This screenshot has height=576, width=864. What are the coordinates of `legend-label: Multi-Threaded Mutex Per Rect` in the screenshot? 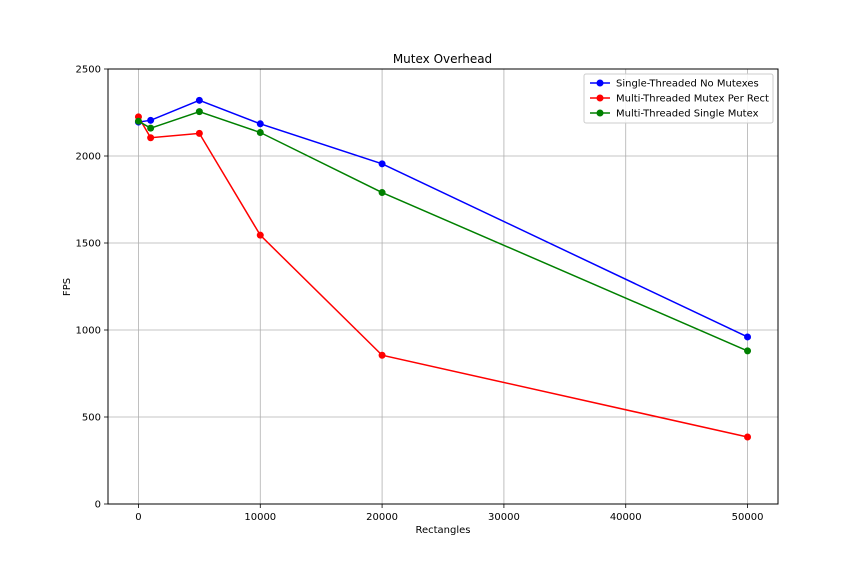 It's located at (692, 99).